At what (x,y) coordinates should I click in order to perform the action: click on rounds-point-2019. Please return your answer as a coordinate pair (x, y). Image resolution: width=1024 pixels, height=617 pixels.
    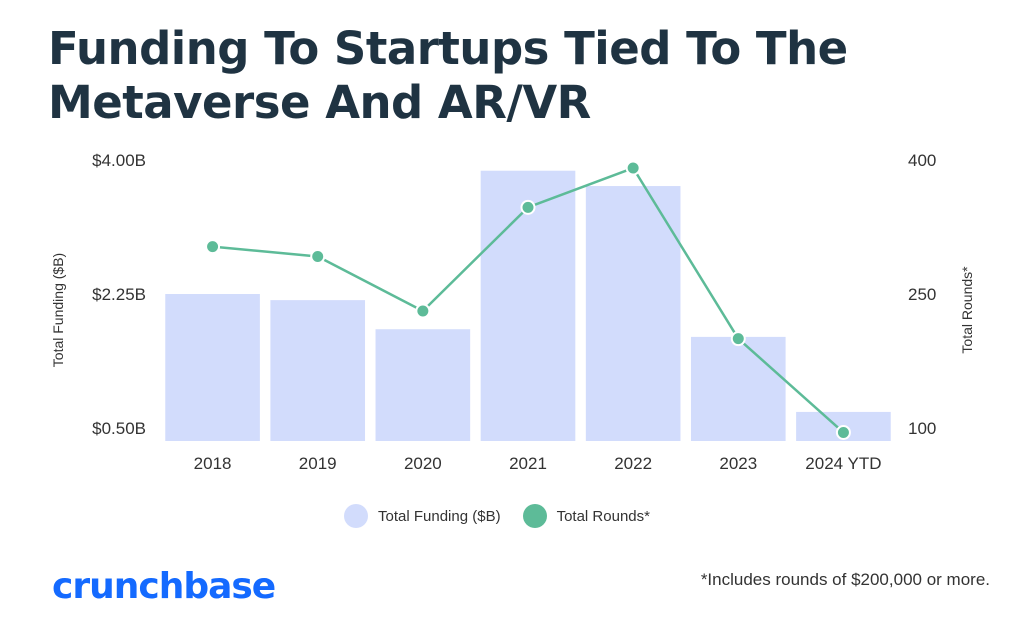
    Looking at the image, I should click on (318, 256).